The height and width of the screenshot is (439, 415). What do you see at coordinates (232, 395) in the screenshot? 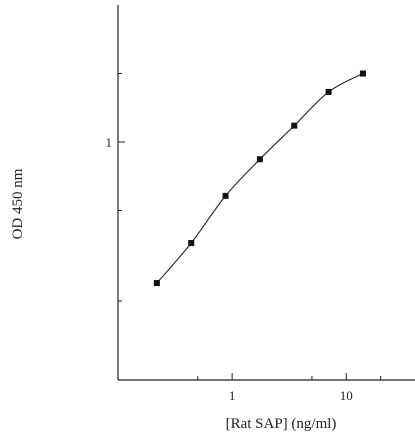
I see `x-tick-label: 1` at bounding box center [232, 395].